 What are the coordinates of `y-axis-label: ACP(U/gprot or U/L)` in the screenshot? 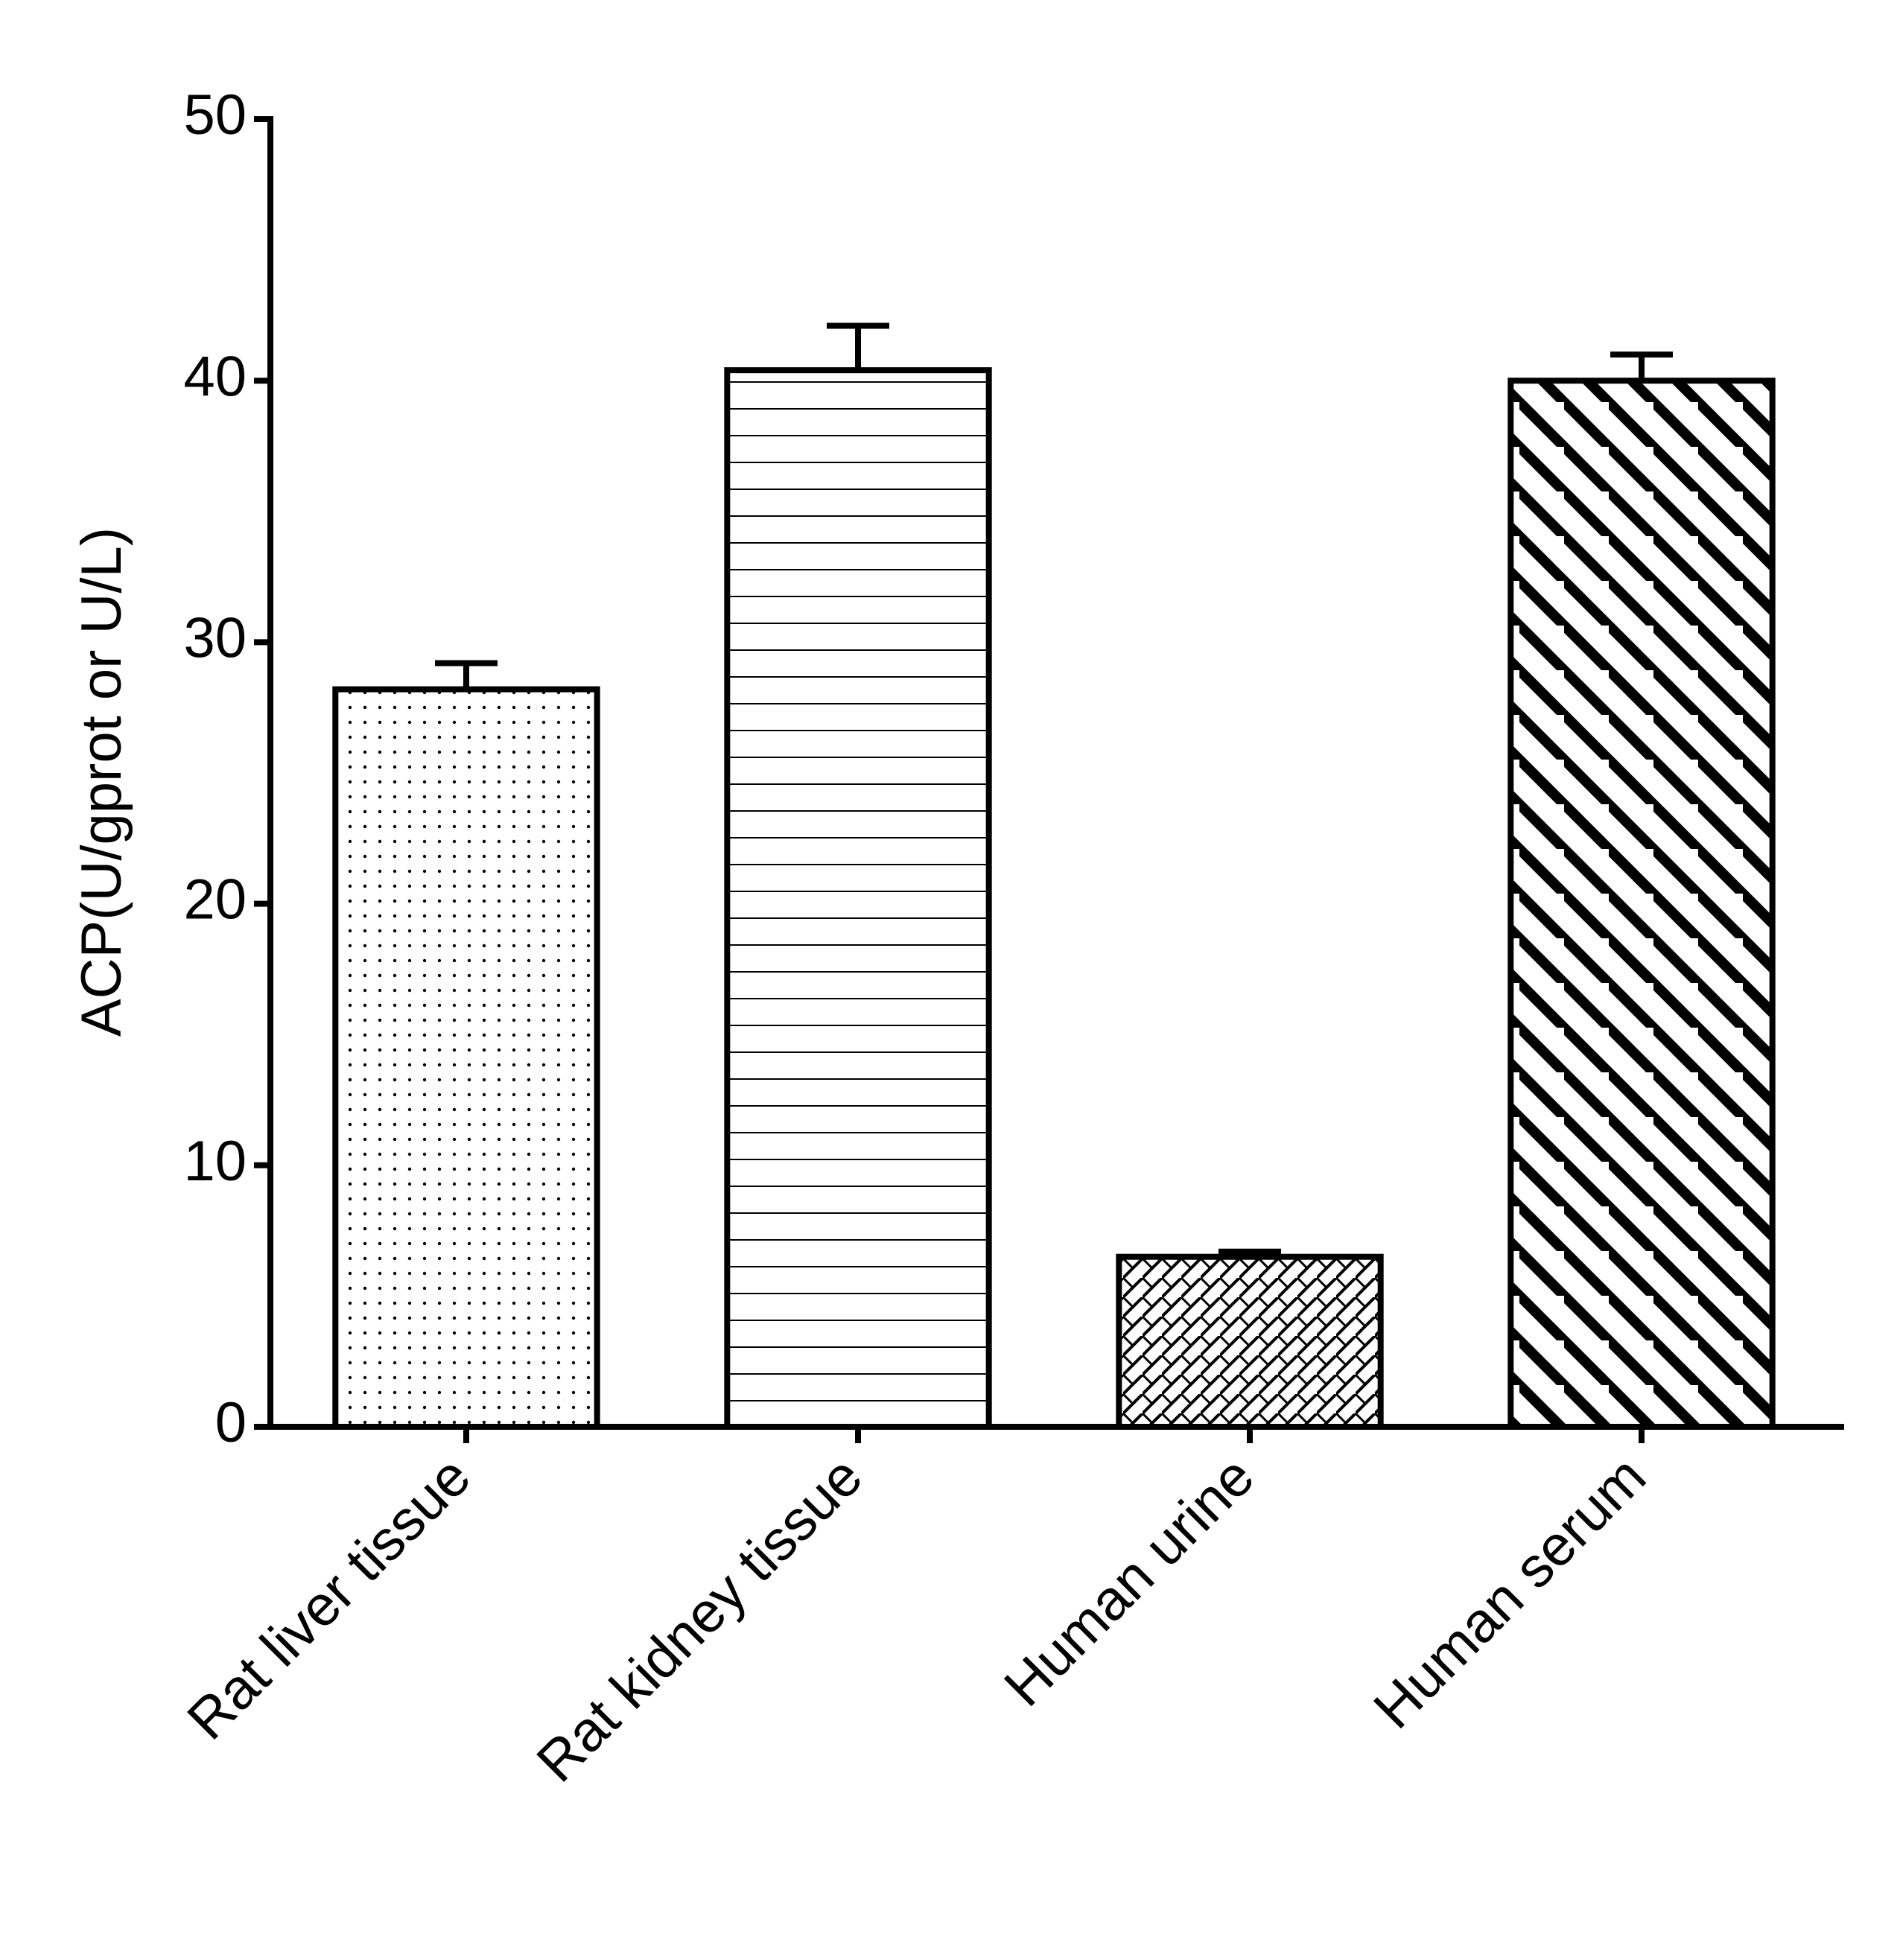 It's located at (101, 782).